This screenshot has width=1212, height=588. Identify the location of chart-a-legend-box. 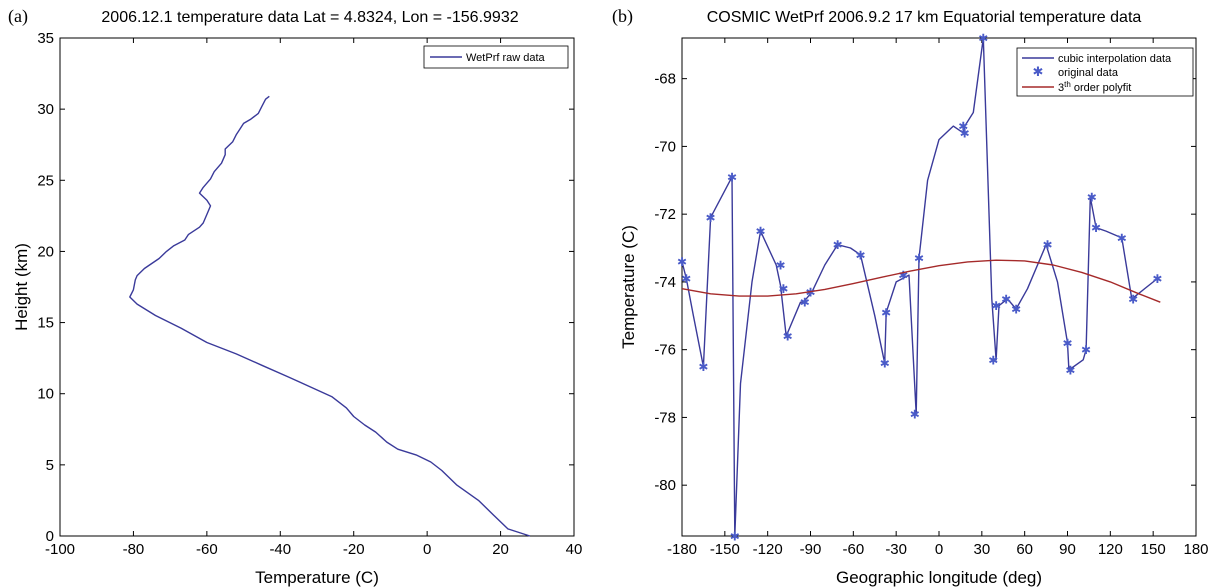
(496, 57).